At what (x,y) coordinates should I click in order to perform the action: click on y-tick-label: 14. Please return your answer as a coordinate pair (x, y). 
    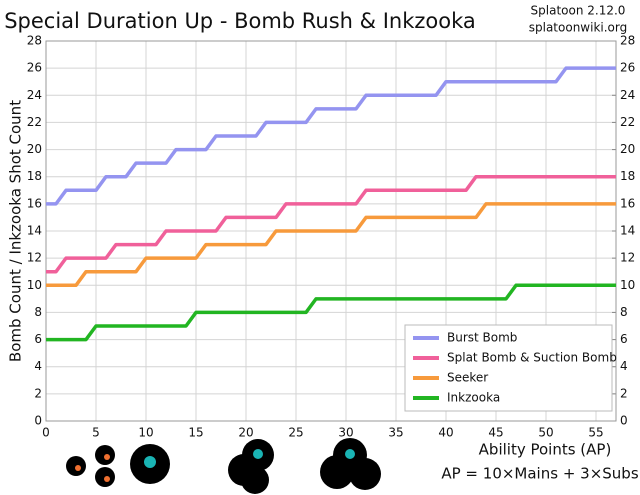
    Looking at the image, I should click on (34, 231).